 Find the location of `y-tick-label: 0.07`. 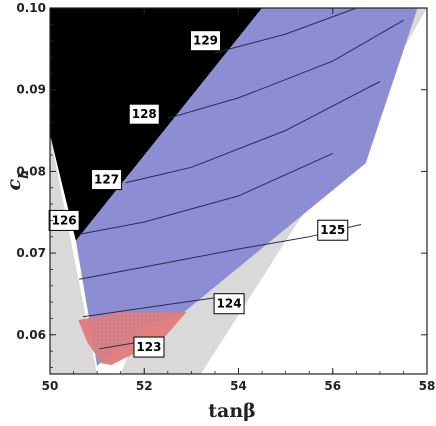

y-tick-label: 0.07 is located at coordinates (31, 253).